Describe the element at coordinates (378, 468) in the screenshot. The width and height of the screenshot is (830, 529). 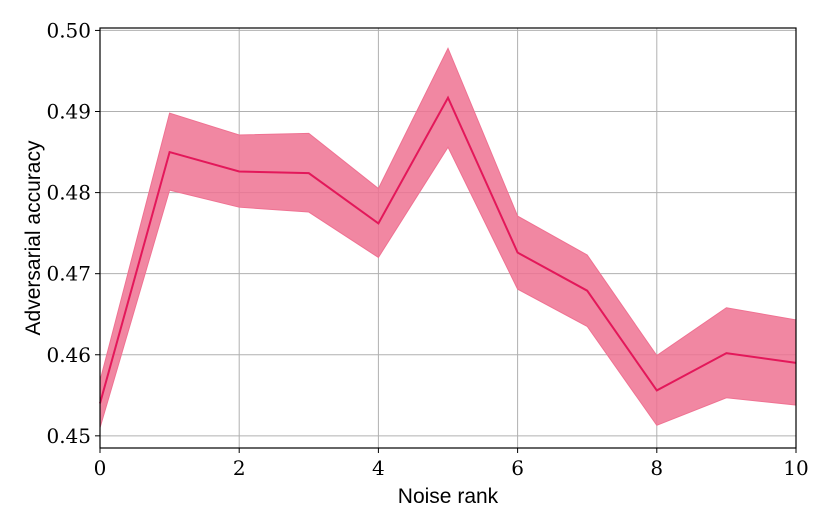
I see `x-tick-label: 4` at that location.